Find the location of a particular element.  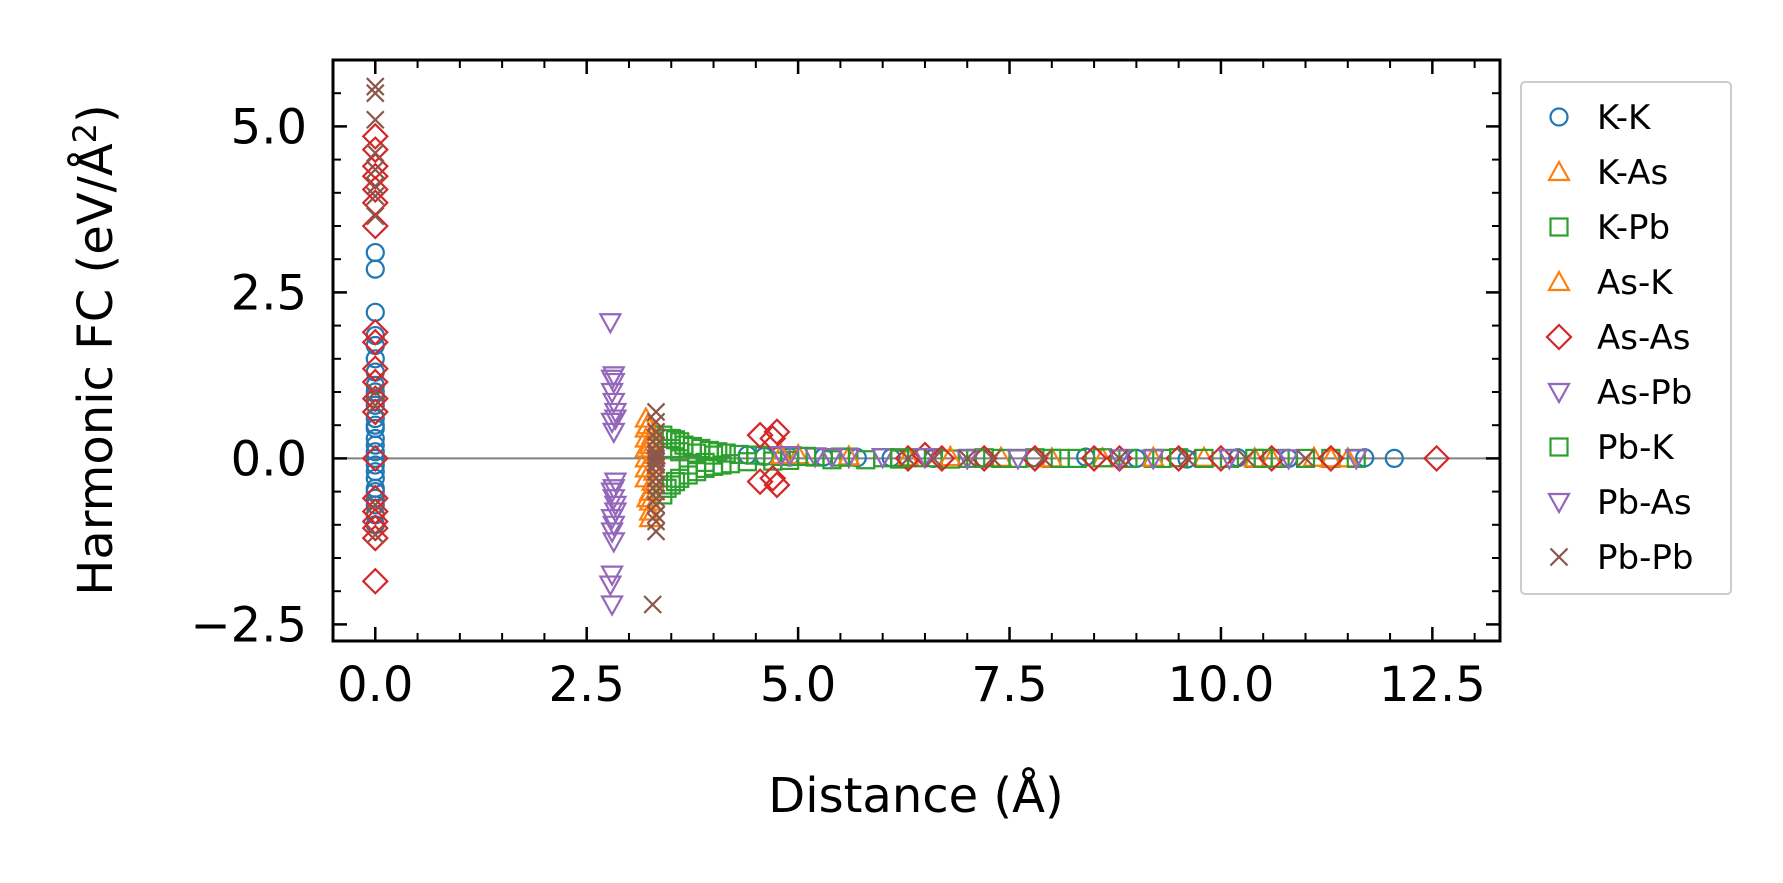

legend-label-k-k: K-K is located at coordinates (1624, 118).